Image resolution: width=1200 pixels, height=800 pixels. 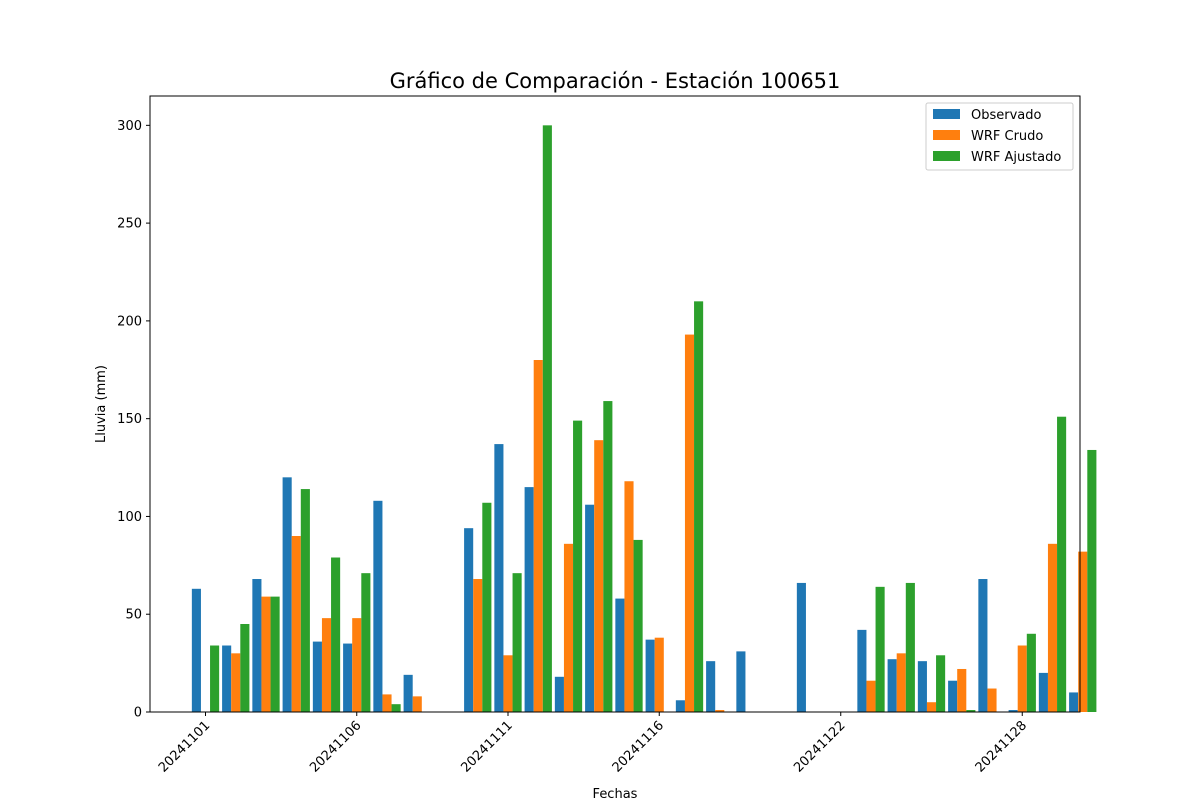 I want to click on legend-item-wrf-crudo: WRF Crudo, so click(x=988, y=136).